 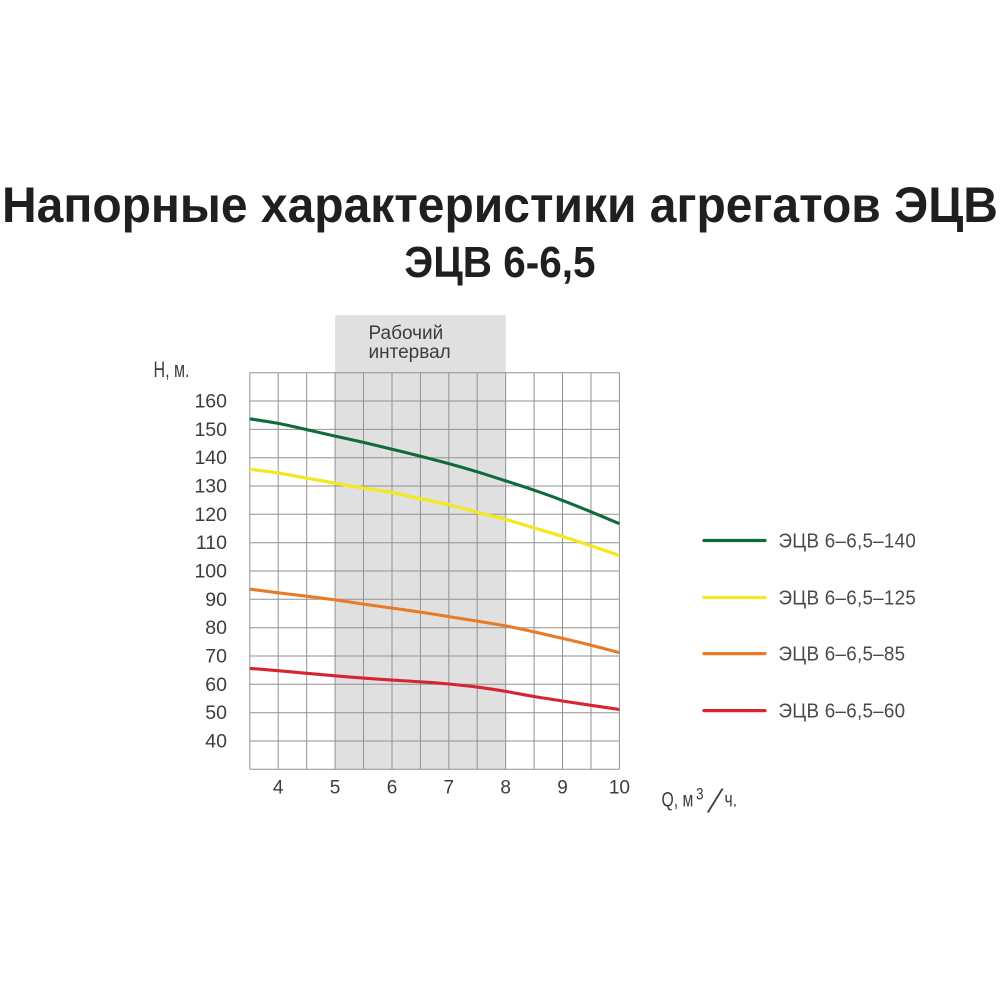 What do you see at coordinates (210, 402) in the screenshot?
I see `svg-text: 160` at bounding box center [210, 402].